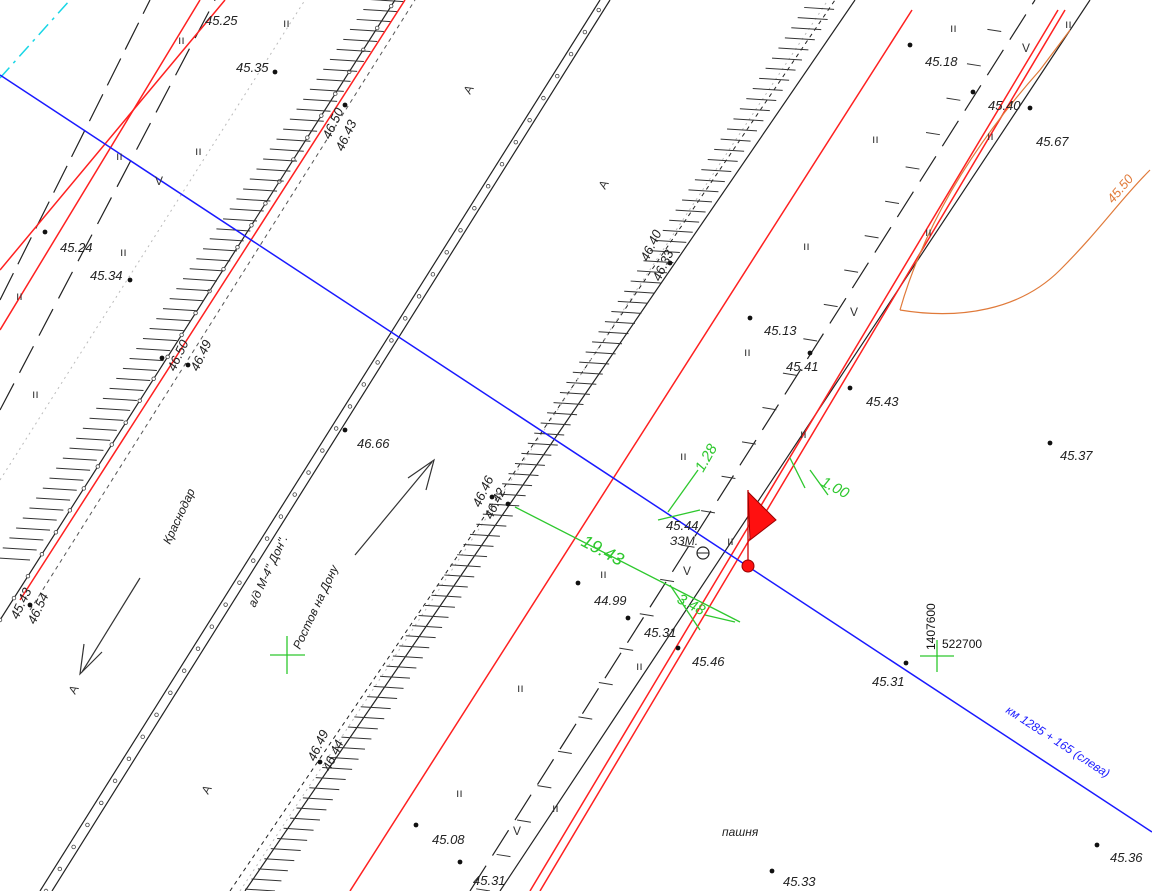  What do you see at coordinates (252, 67) in the screenshot?
I see `elevation-label: 45.35` at bounding box center [252, 67].